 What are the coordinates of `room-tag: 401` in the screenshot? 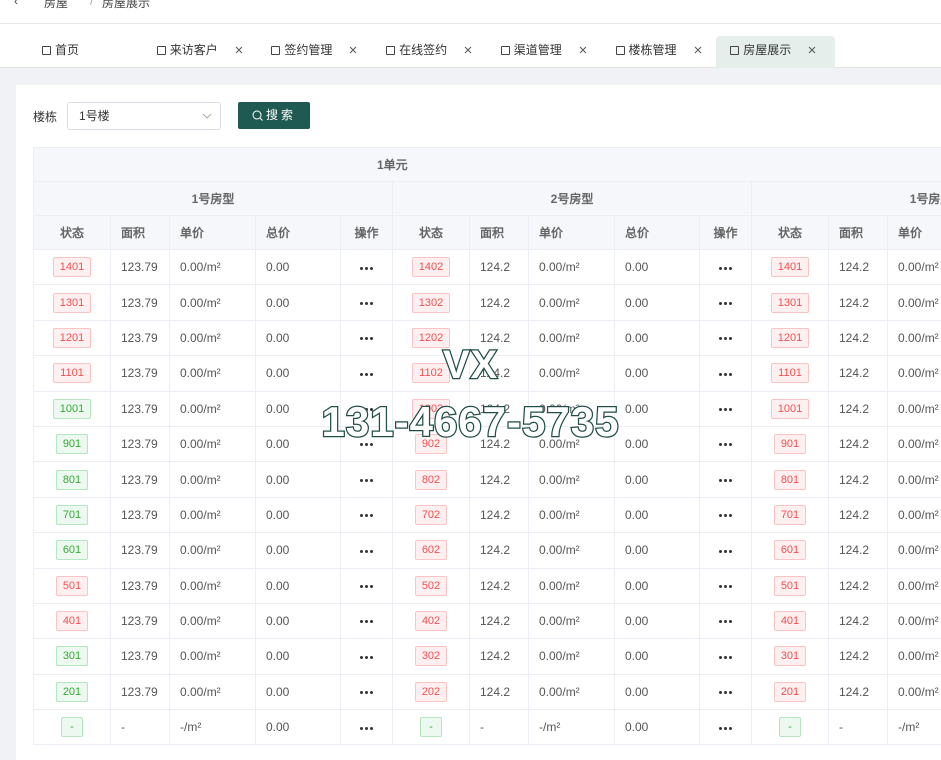 It's located at (790, 621).